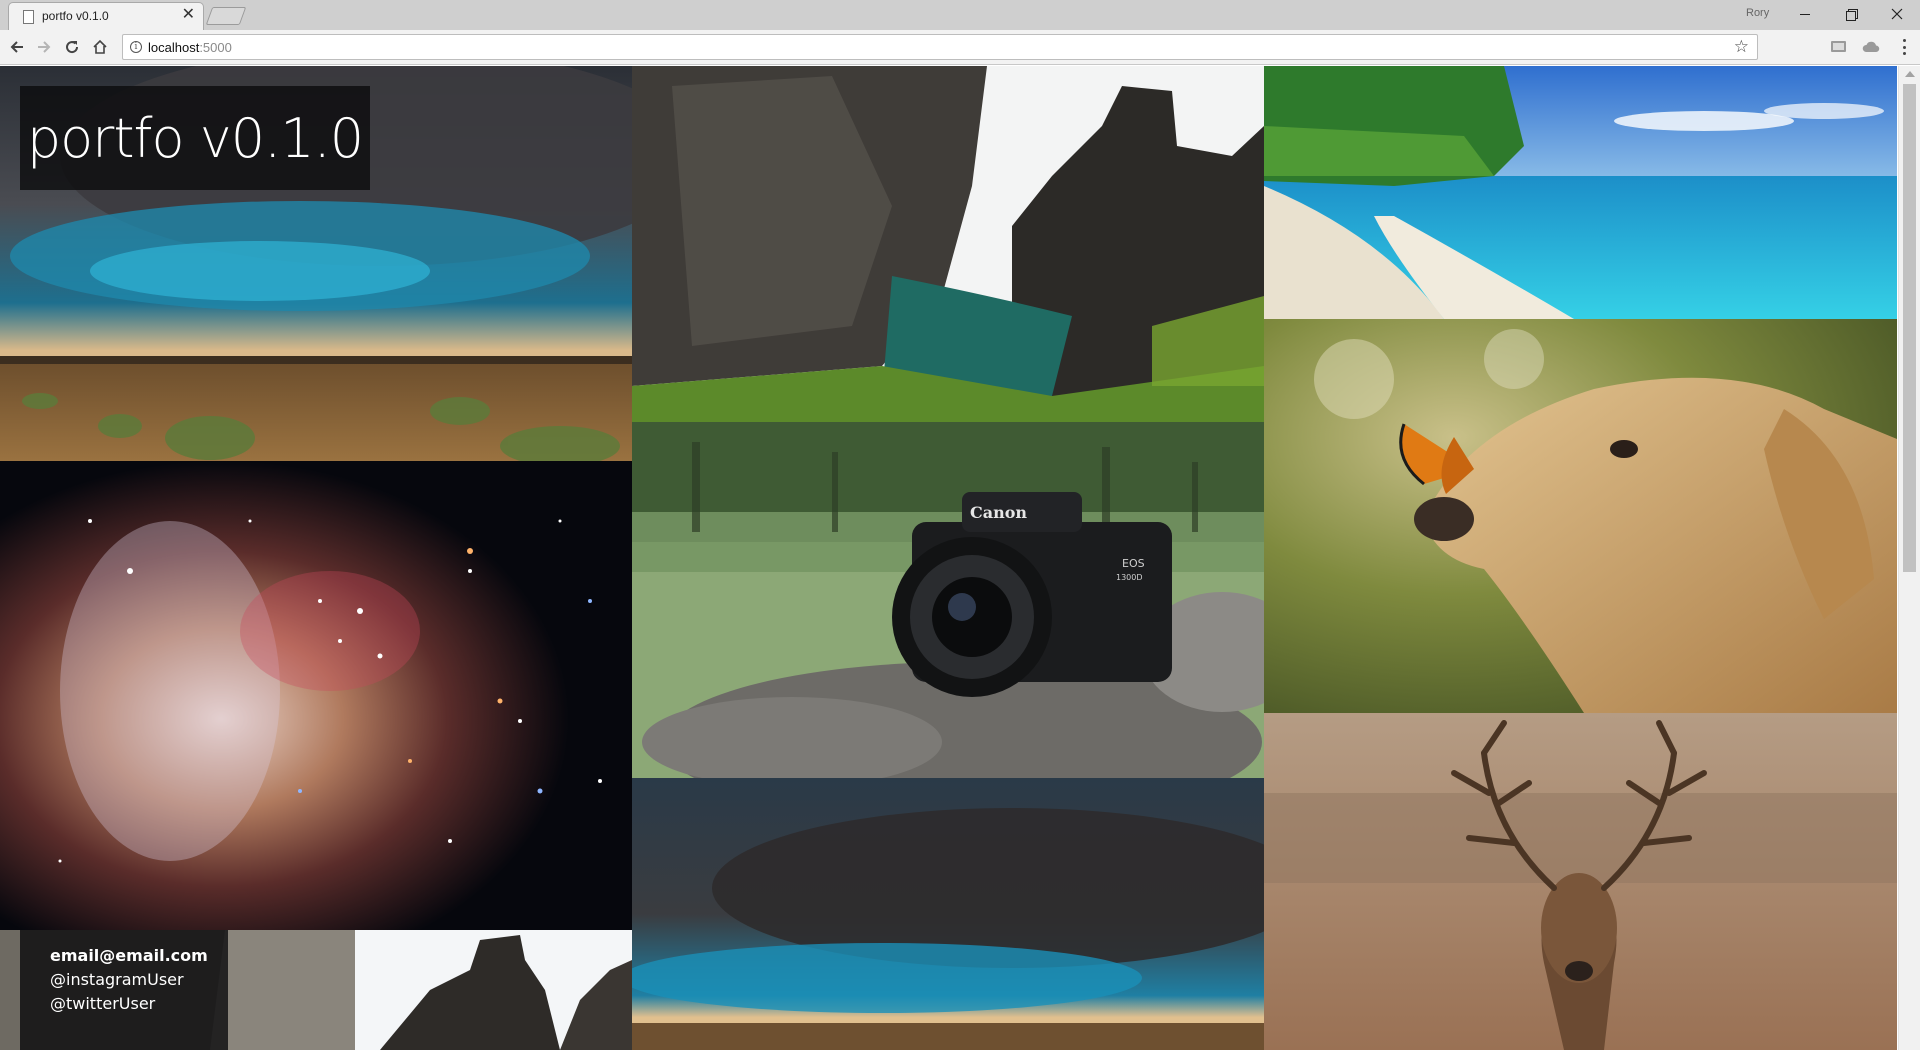 This screenshot has width=1920, height=1050. Describe the element at coordinates (129, 955) in the screenshot. I see `contact-email-link: email@email.com` at that location.